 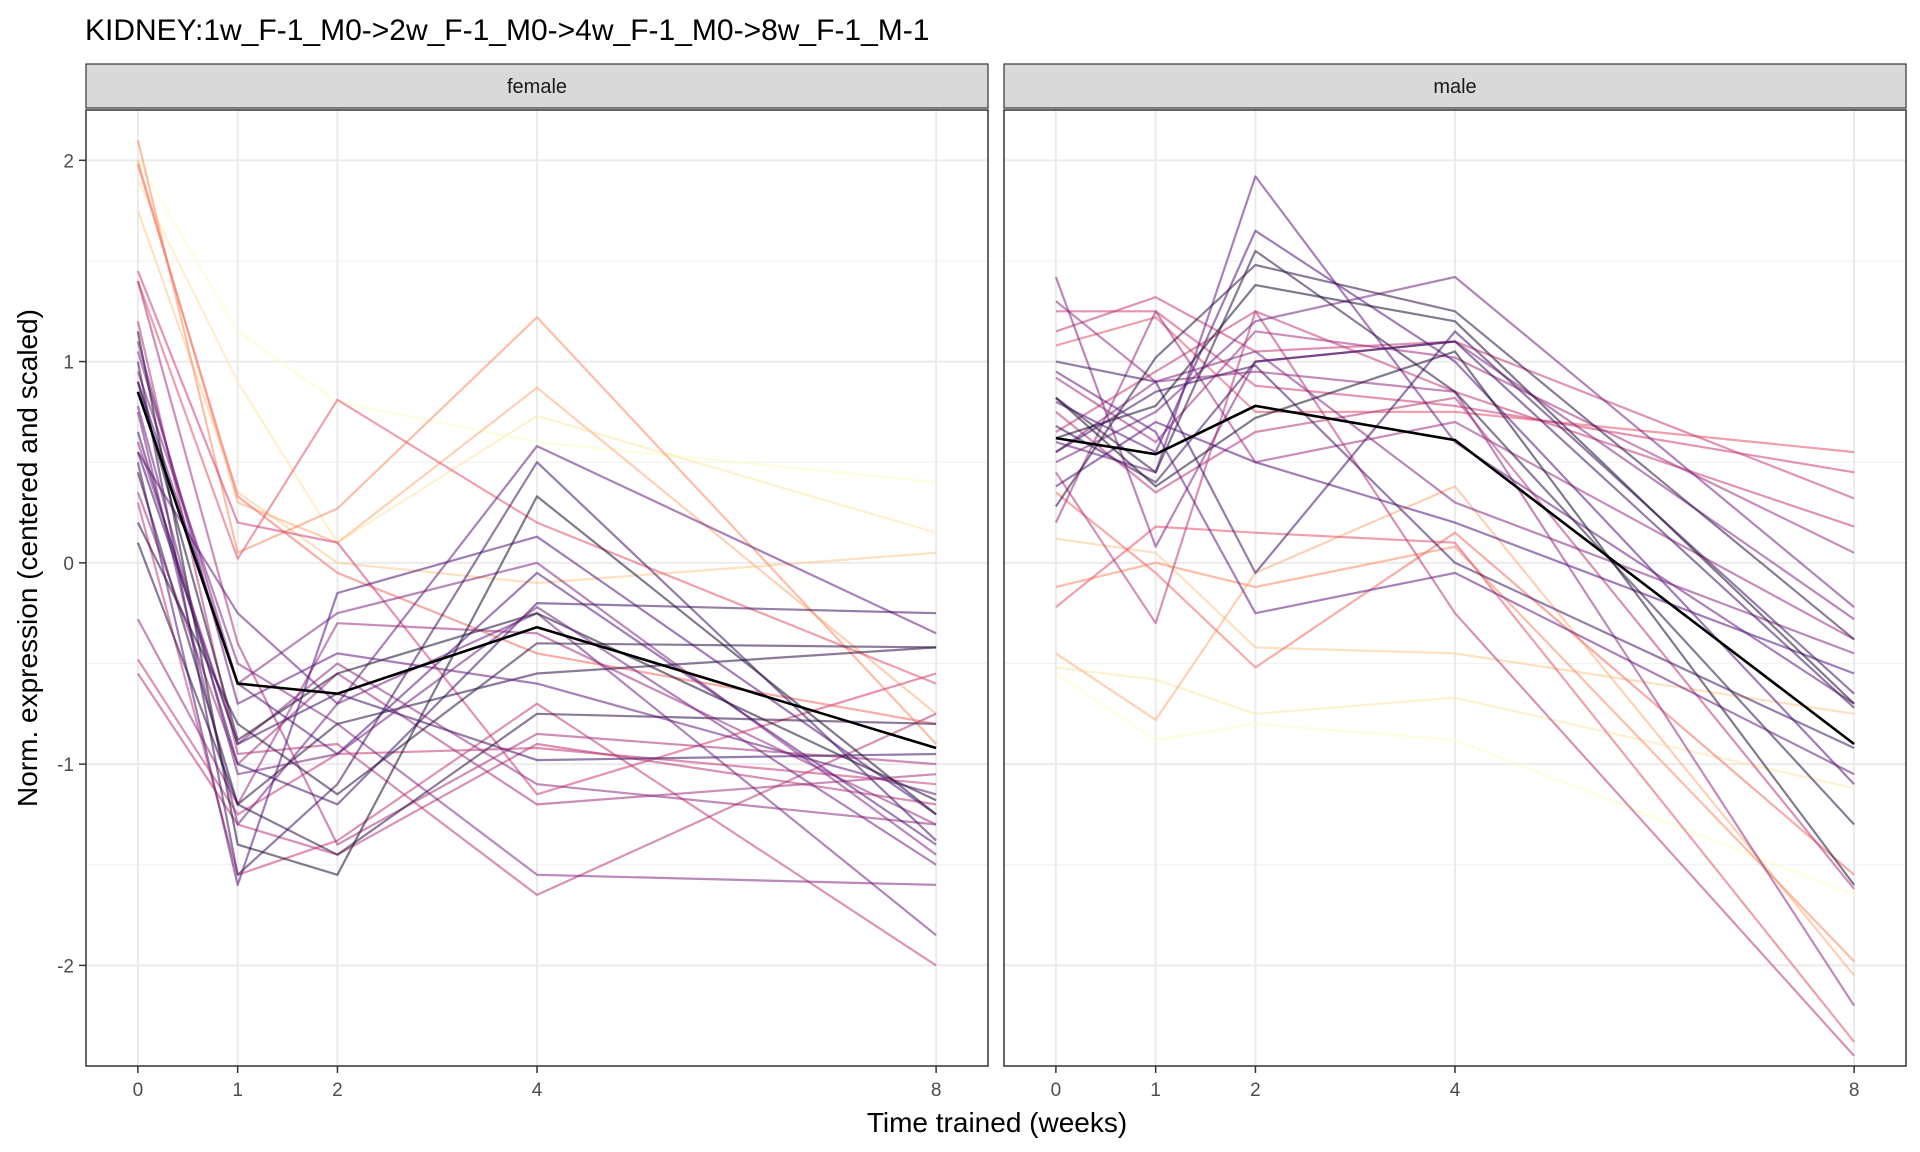 What do you see at coordinates (68, 363) in the screenshot?
I see `y-tick-label: 1` at bounding box center [68, 363].